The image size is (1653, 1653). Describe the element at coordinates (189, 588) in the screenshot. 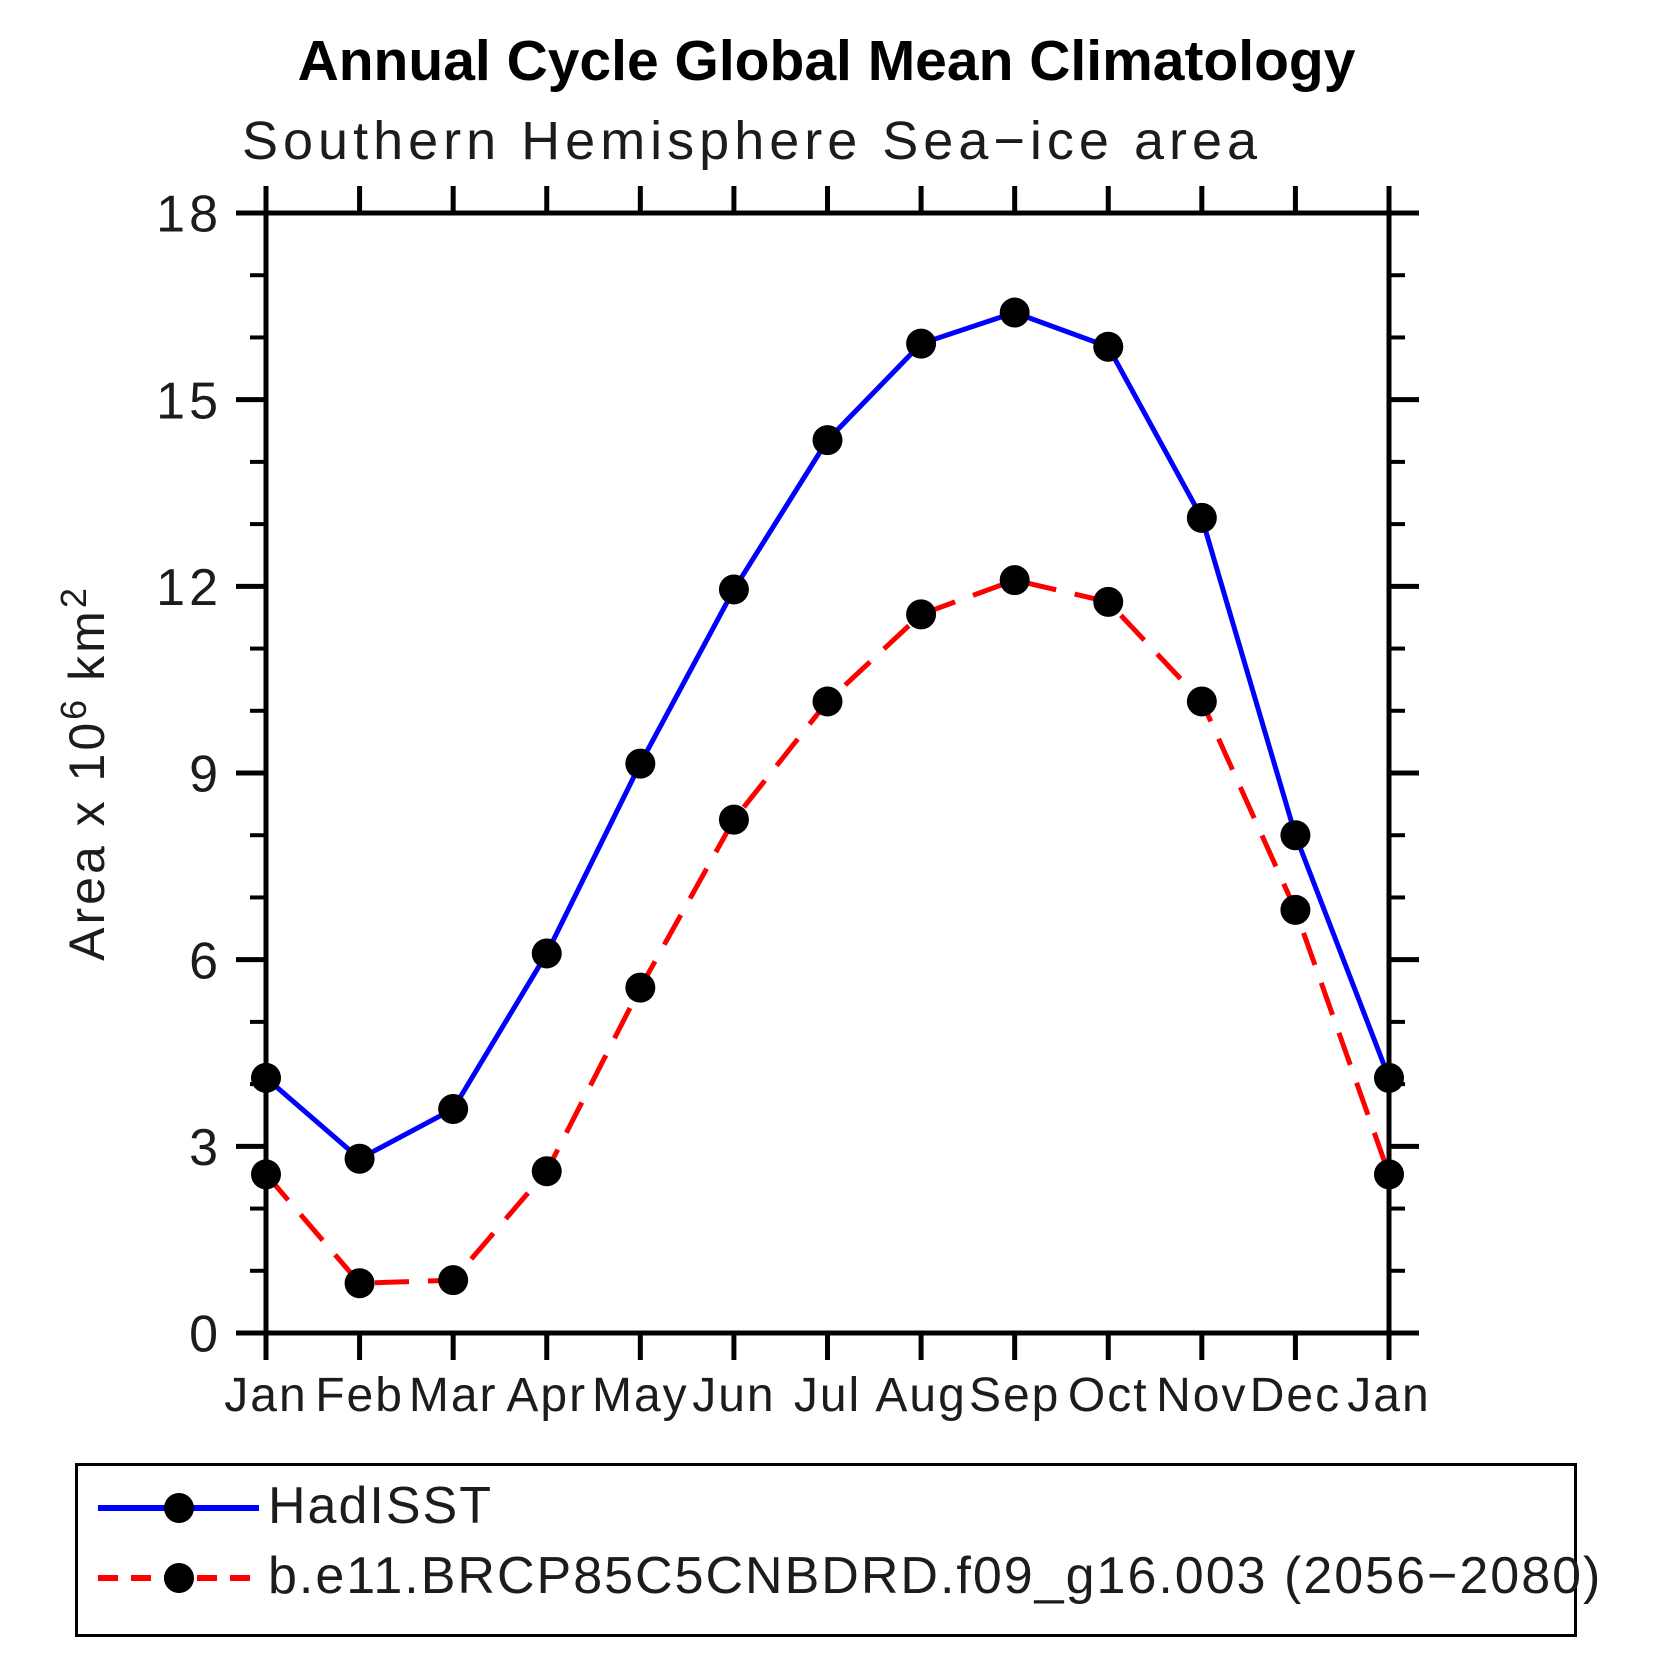

I see `y-tick-label: 12` at that location.